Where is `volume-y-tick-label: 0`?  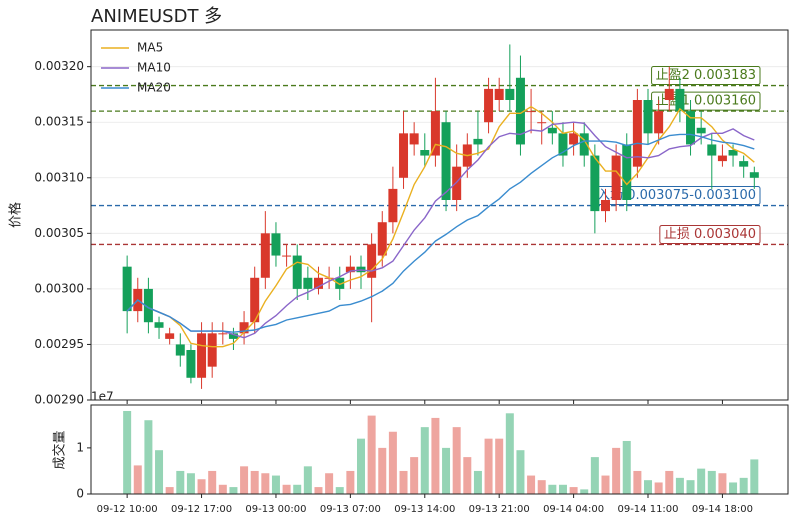 volume-y-tick-label: 0 is located at coordinates (80, 494).